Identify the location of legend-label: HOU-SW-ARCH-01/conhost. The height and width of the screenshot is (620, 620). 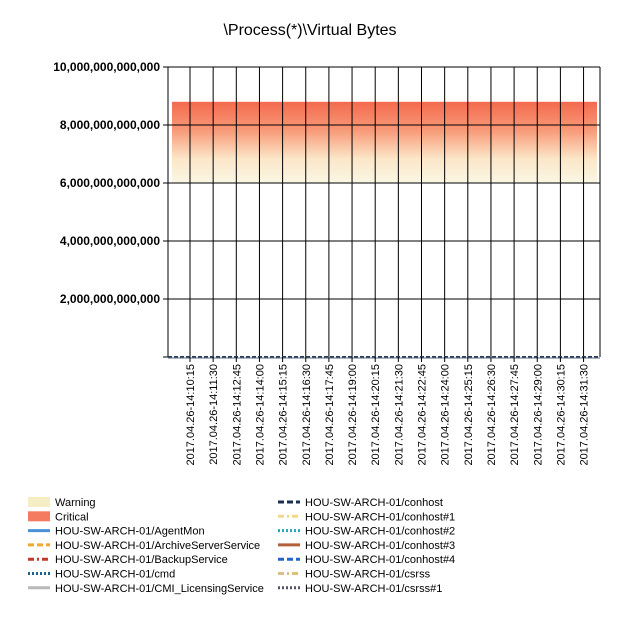
(374, 503).